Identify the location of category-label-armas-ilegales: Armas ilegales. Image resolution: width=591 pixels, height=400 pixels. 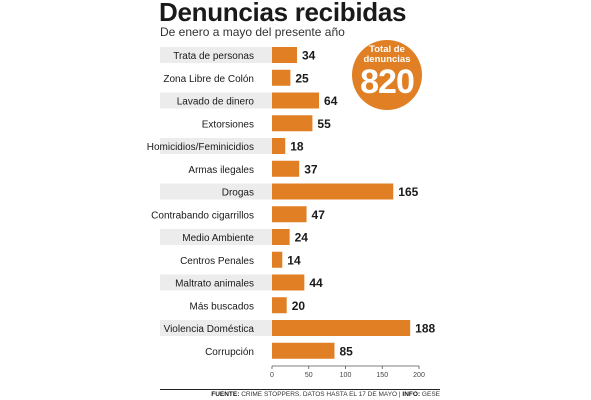
(221, 170).